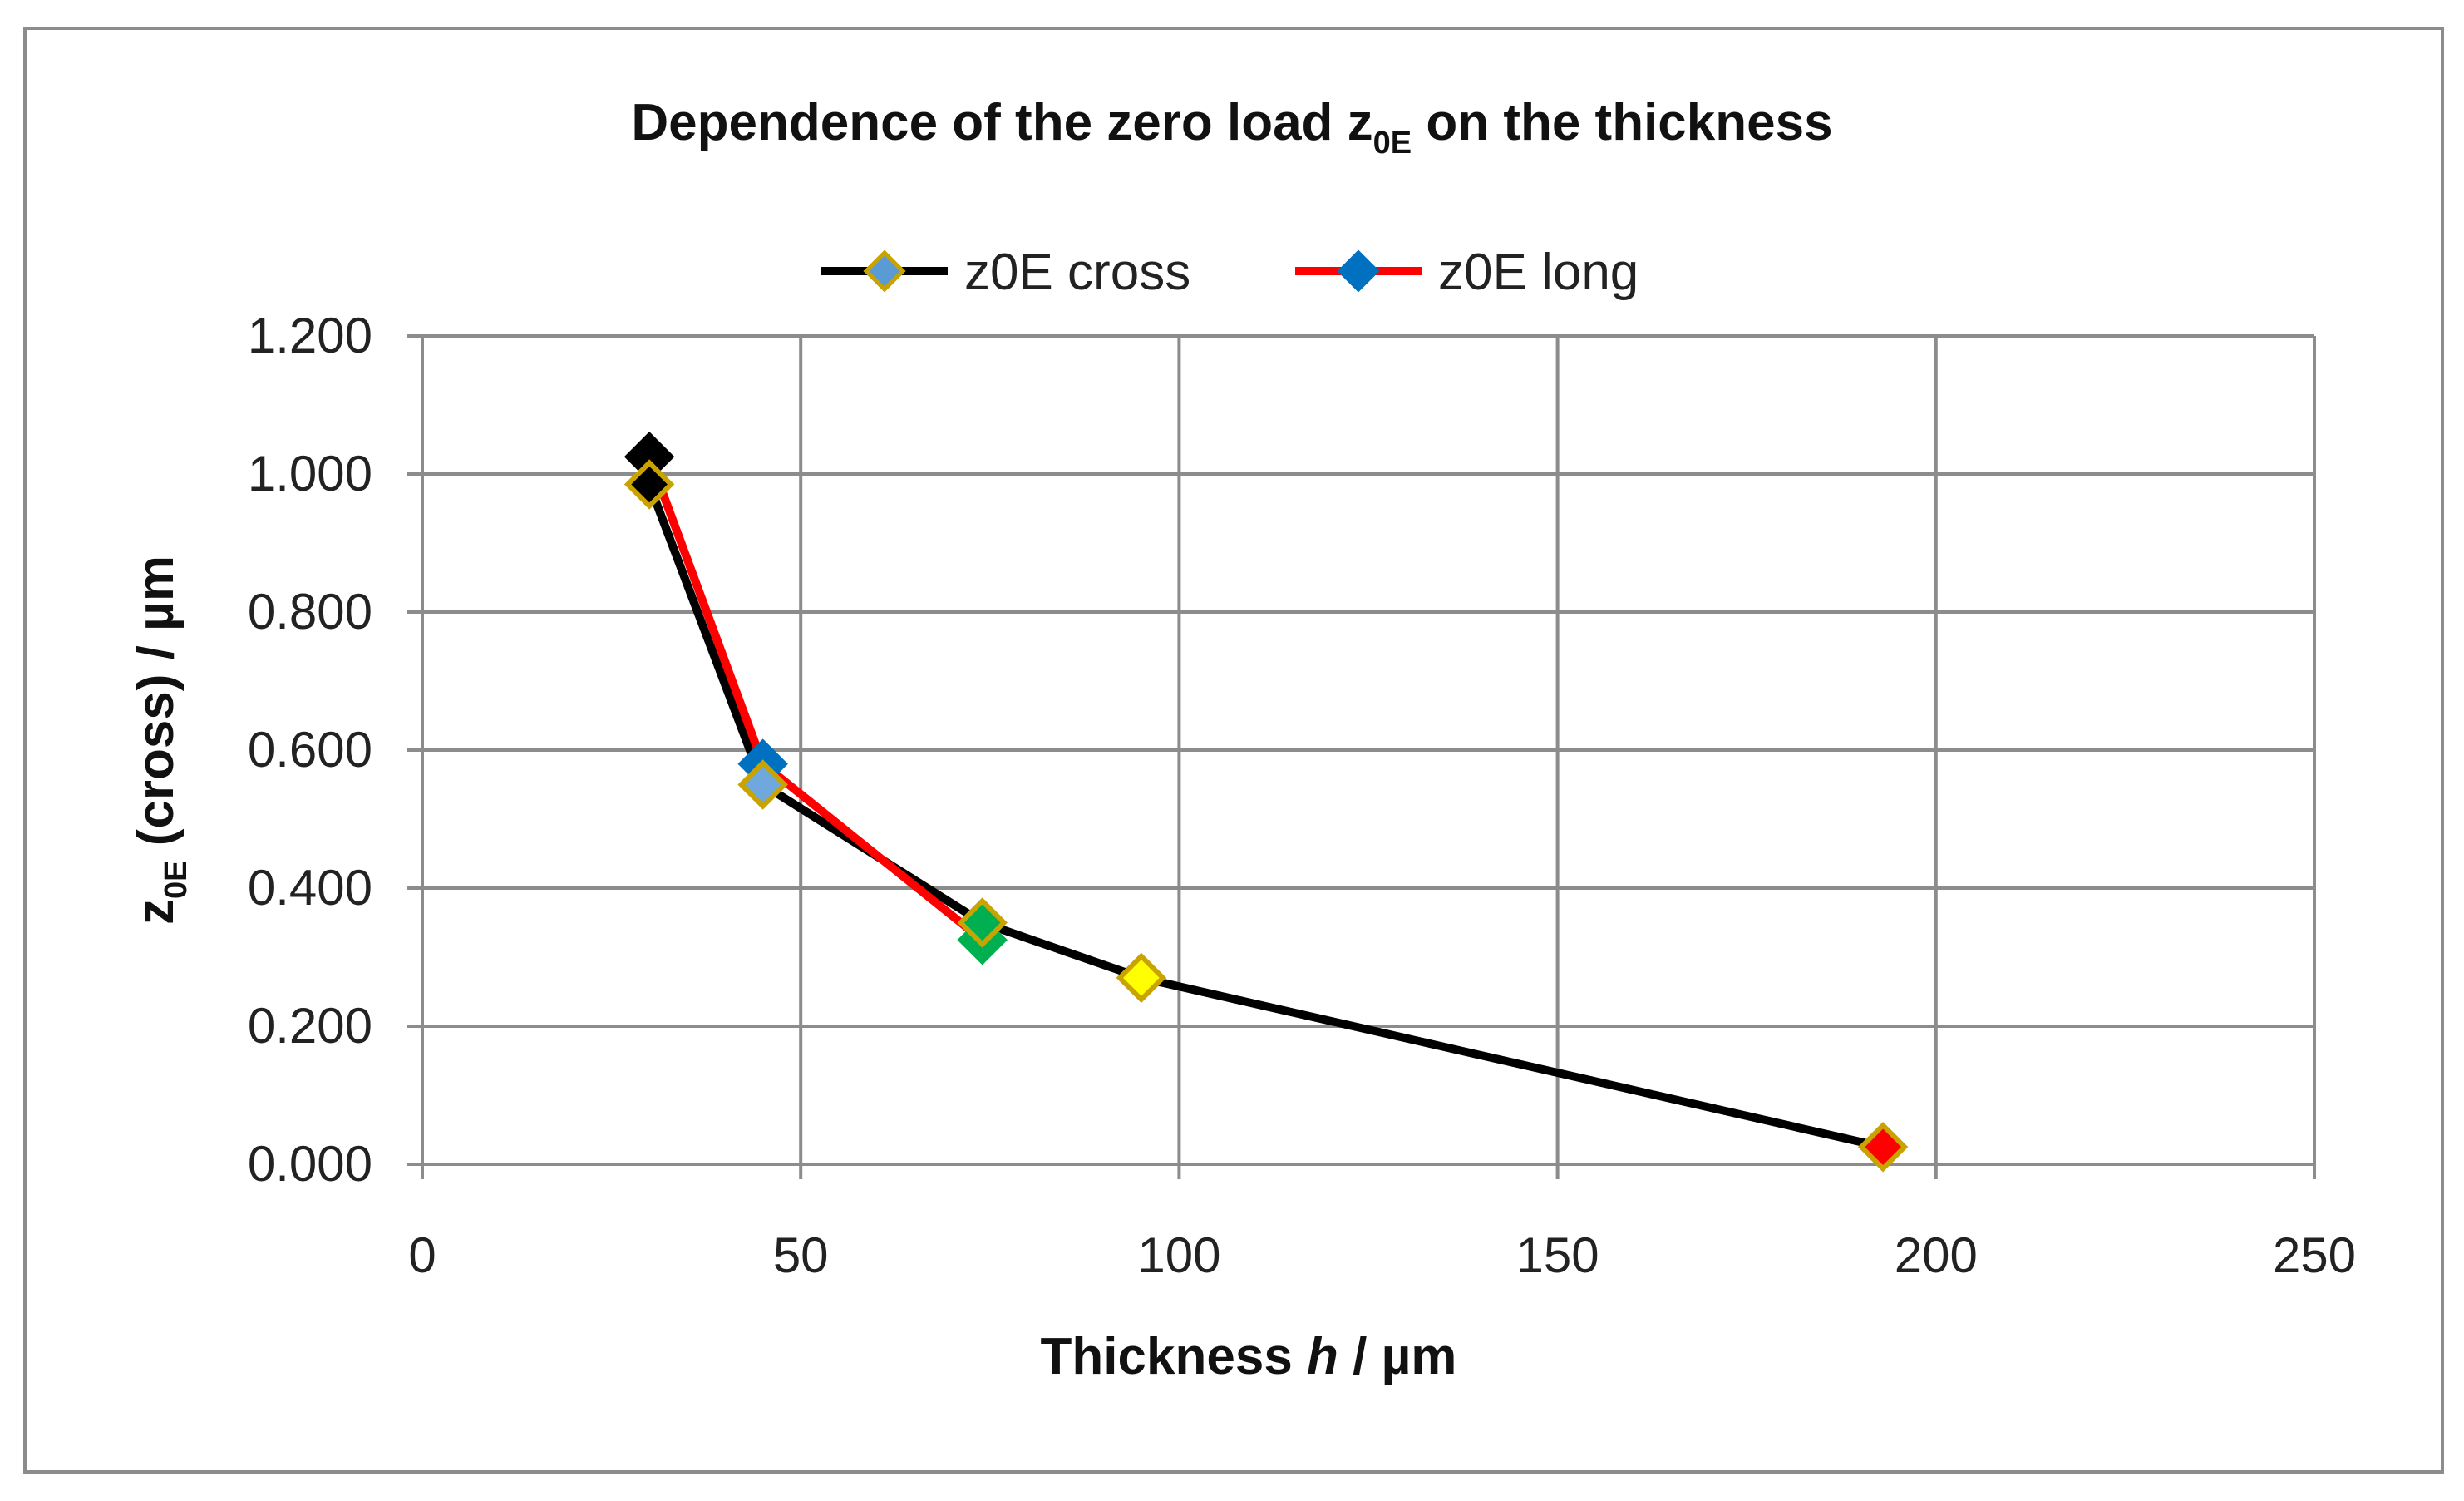 The width and height of the screenshot is (2464, 1501). Describe the element at coordinates (310, 335) in the screenshot. I see `y-tick-label: 1.200` at that location.